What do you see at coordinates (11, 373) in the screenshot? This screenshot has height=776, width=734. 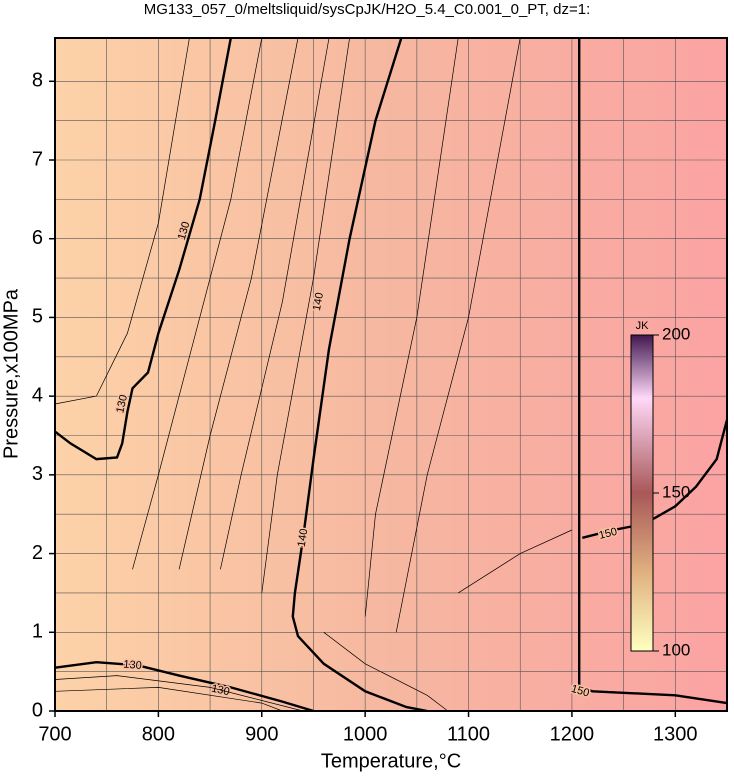 I see `y-axis-label: Pressure,x100MPa` at bounding box center [11, 373].